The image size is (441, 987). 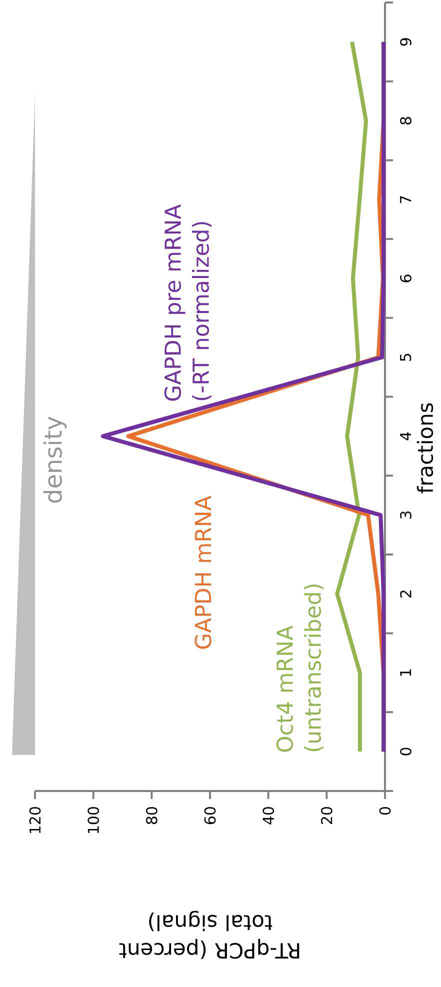 I want to click on x-tick-label: 100, so click(x=94, y=820).